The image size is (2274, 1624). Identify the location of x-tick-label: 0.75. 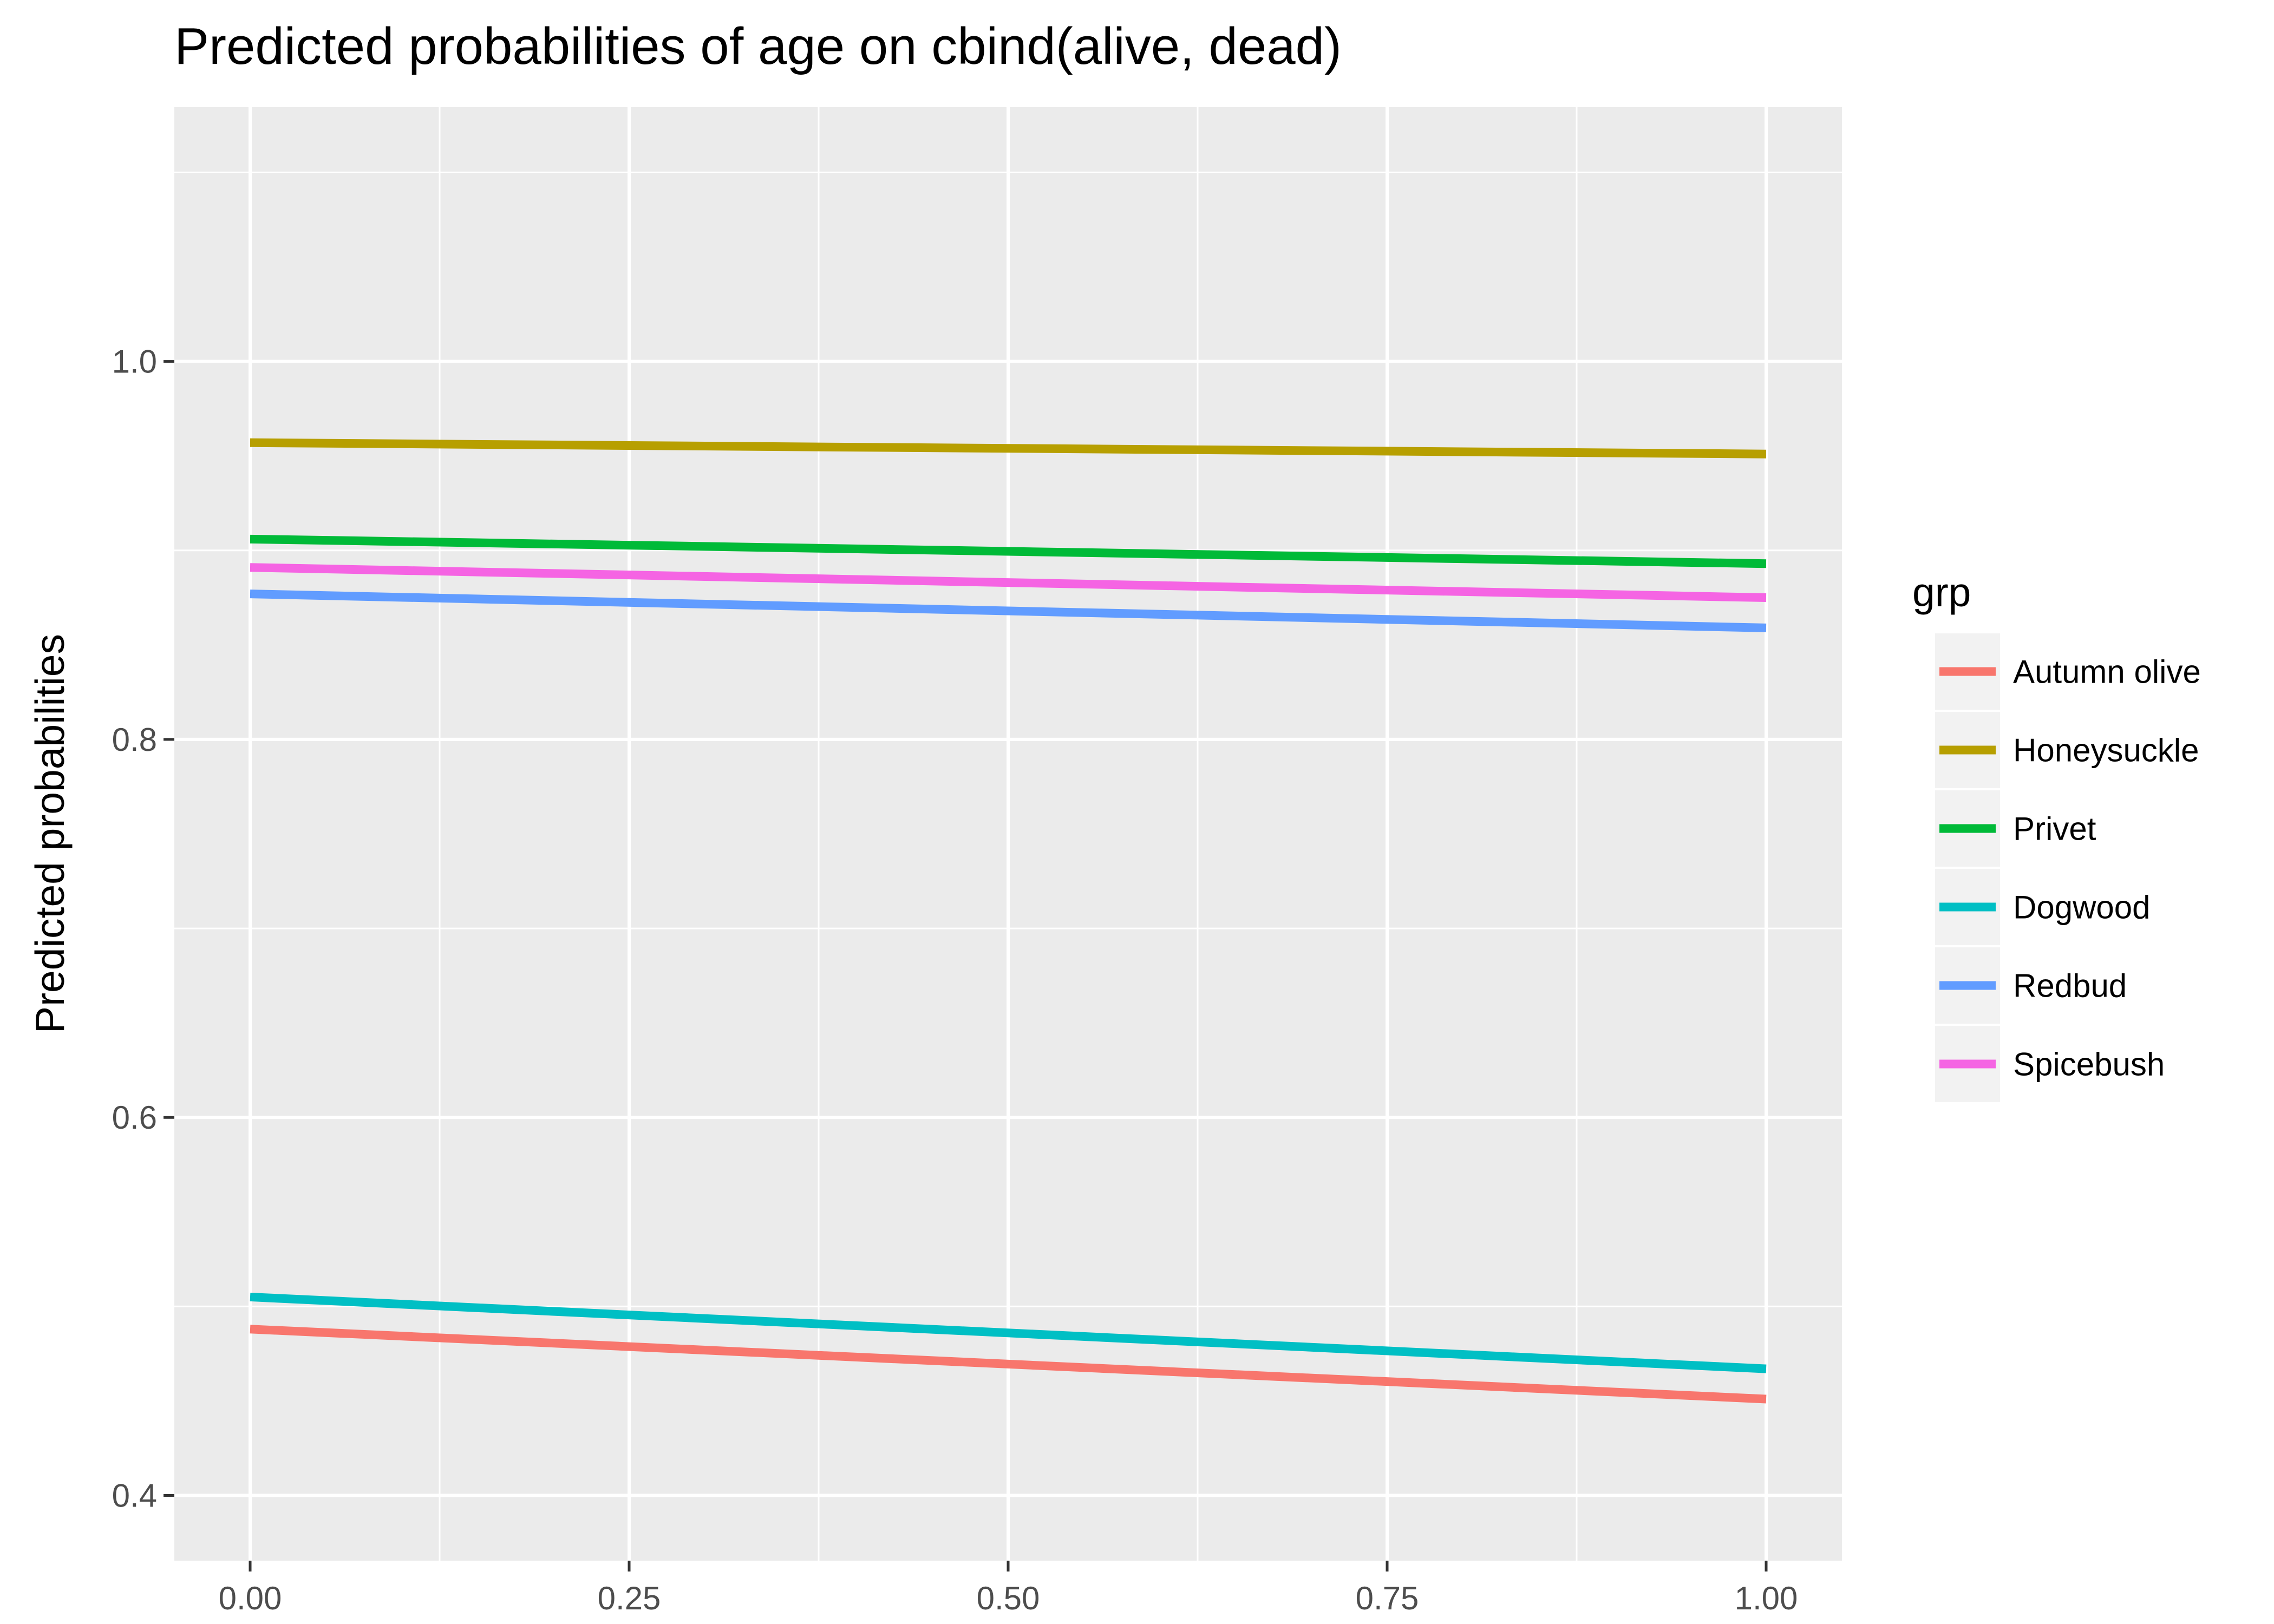
(1388, 1598).